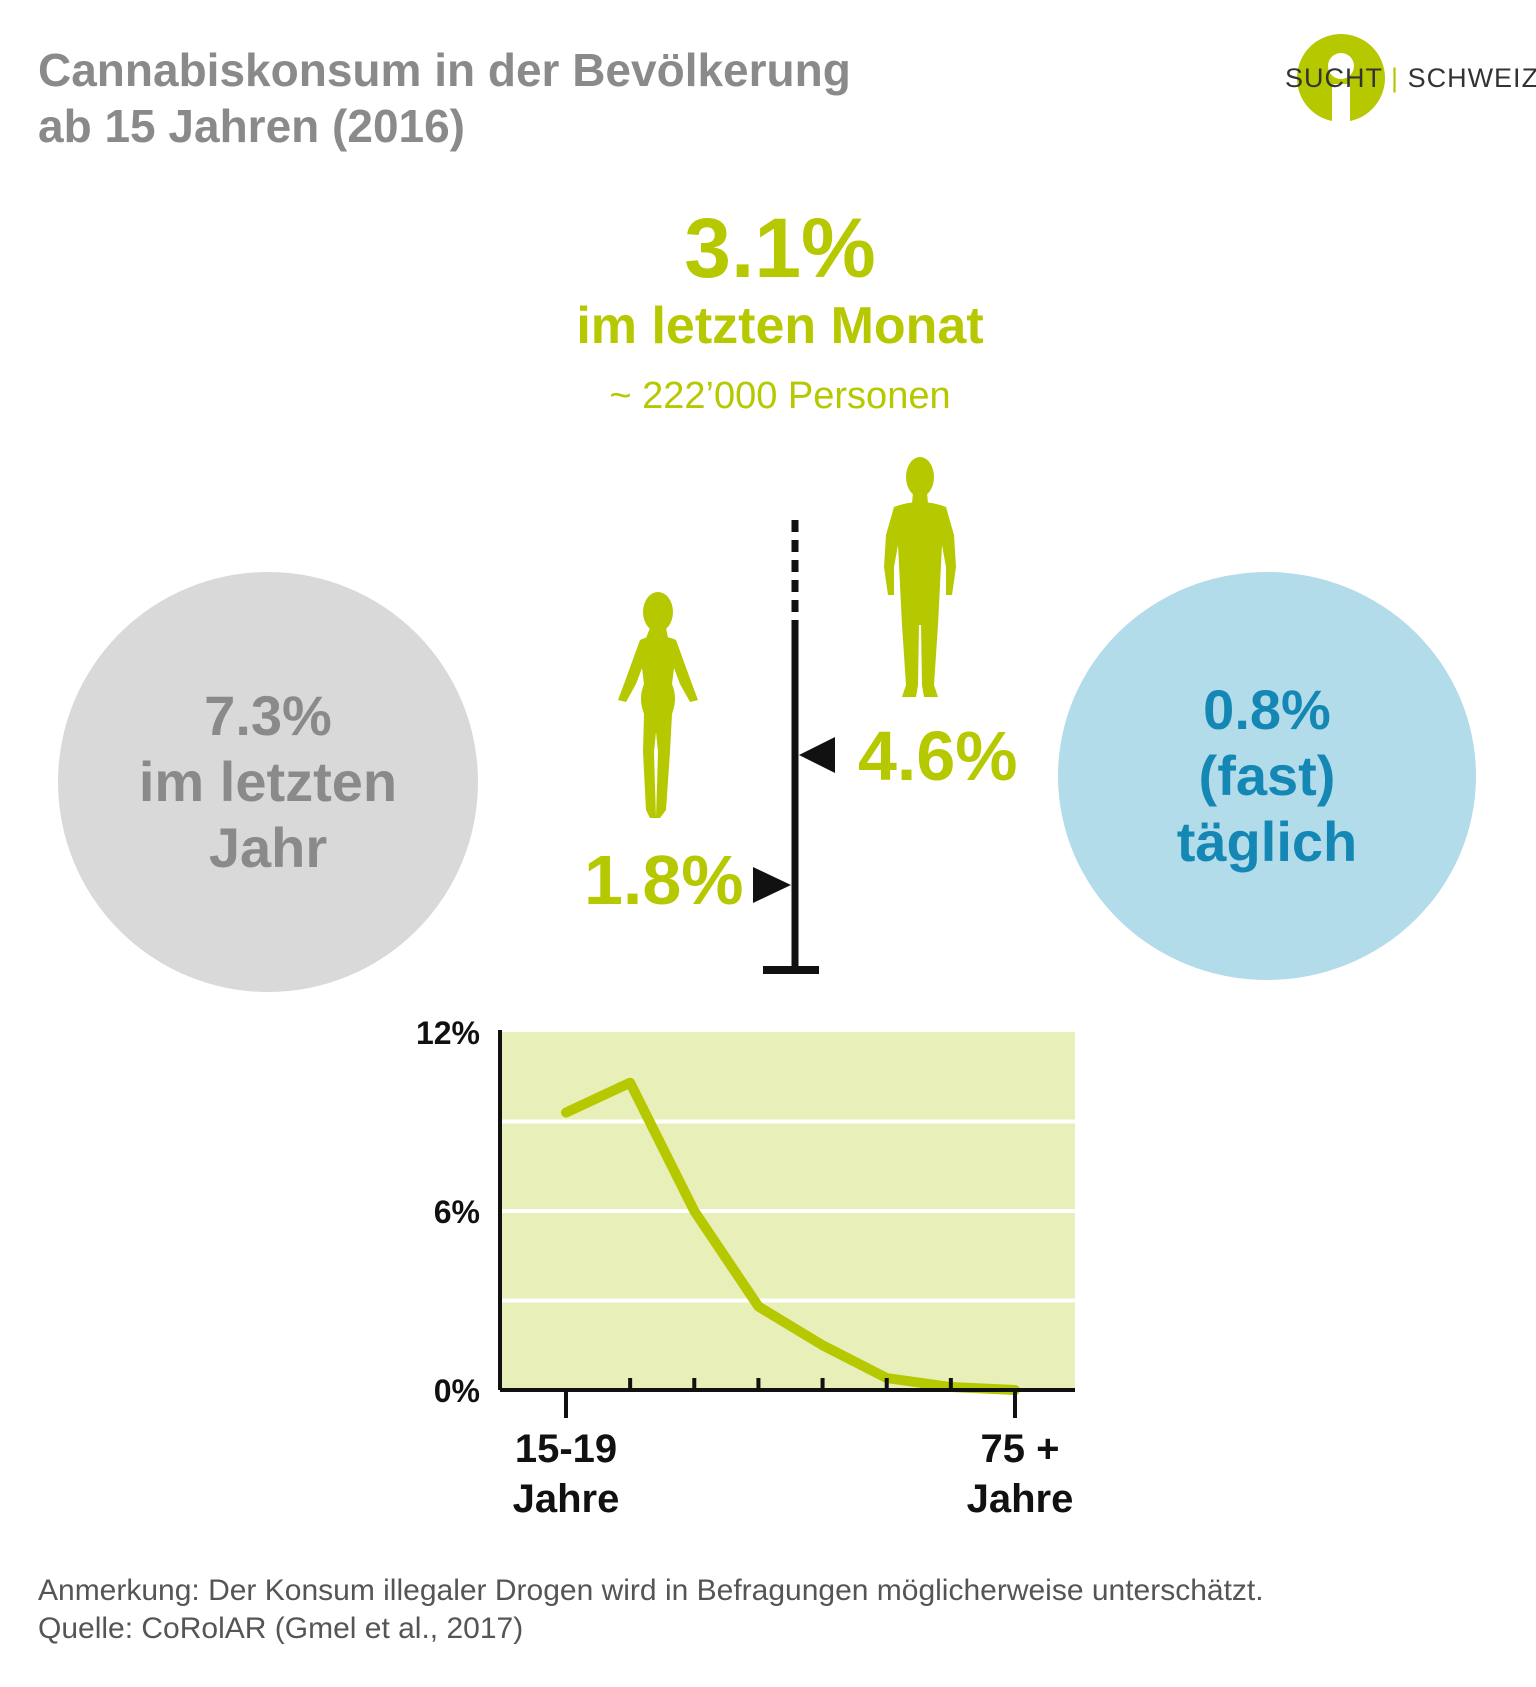 The width and height of the screenshot is (1536, 1687). I want to click on women-percent: 1.8%, so click(664, 880).